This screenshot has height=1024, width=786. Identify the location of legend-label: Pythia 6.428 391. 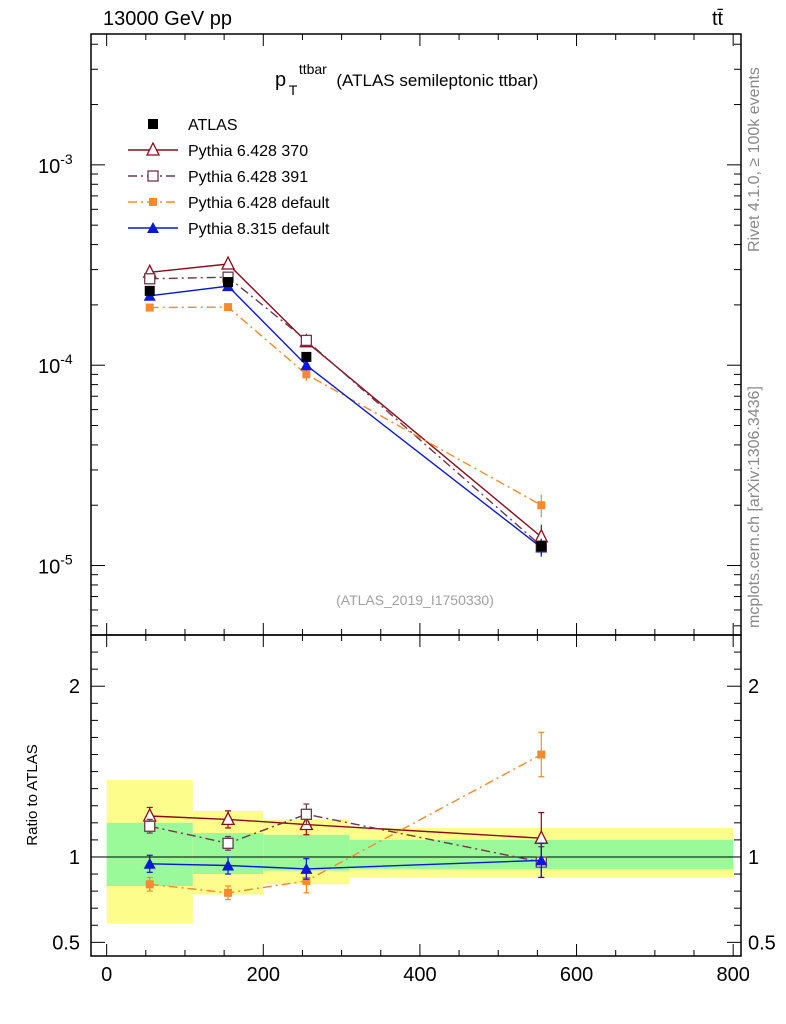
(248, 177).